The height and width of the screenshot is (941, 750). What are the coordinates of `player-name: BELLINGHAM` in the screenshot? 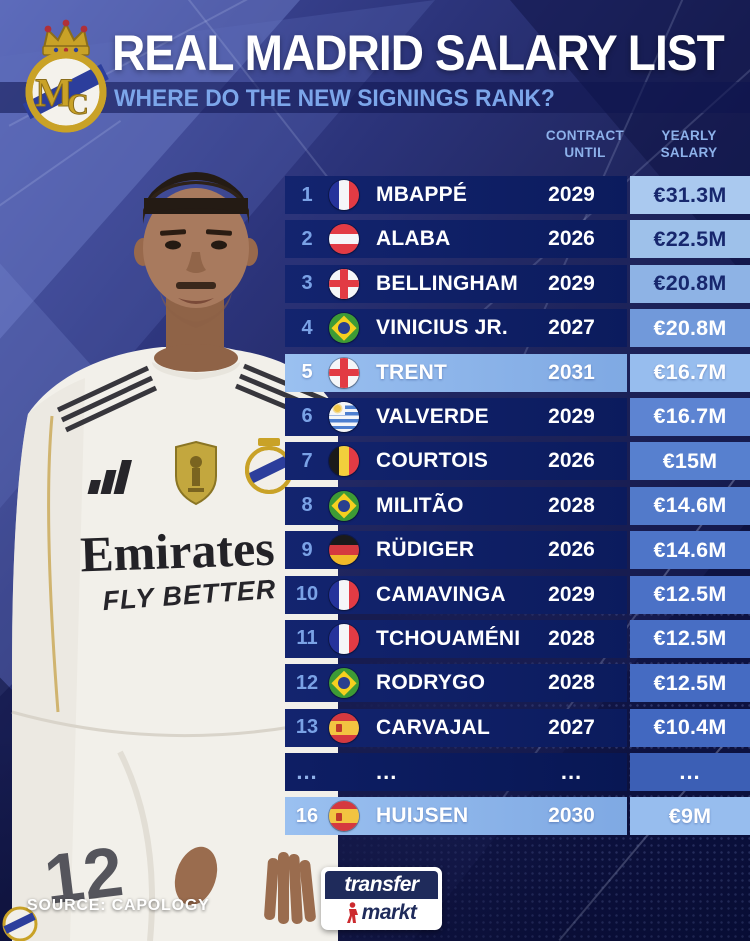 It's located at (447, 283).